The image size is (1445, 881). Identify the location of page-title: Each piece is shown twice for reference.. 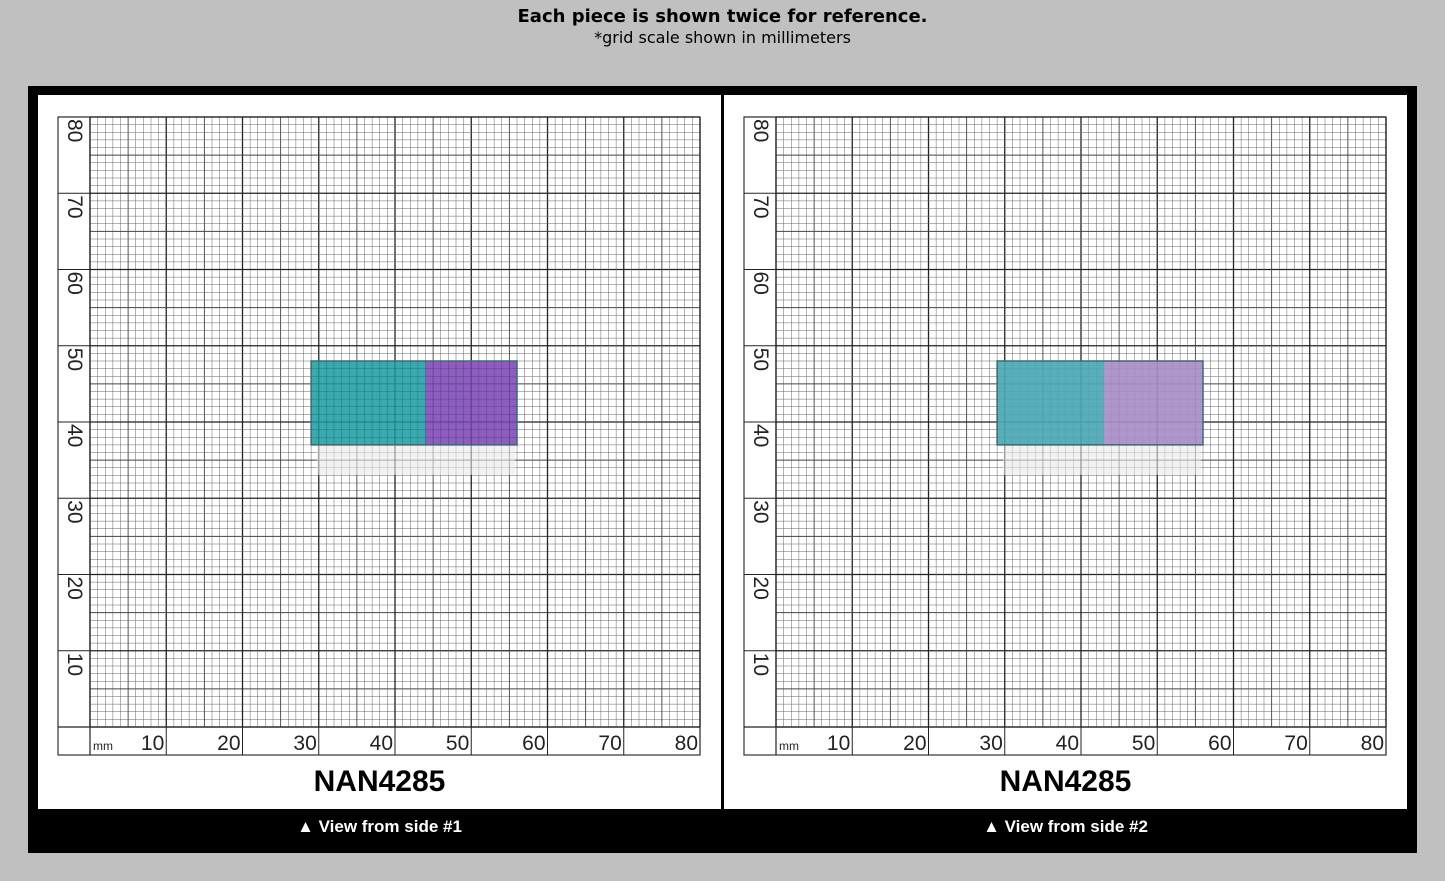
(722, 16).